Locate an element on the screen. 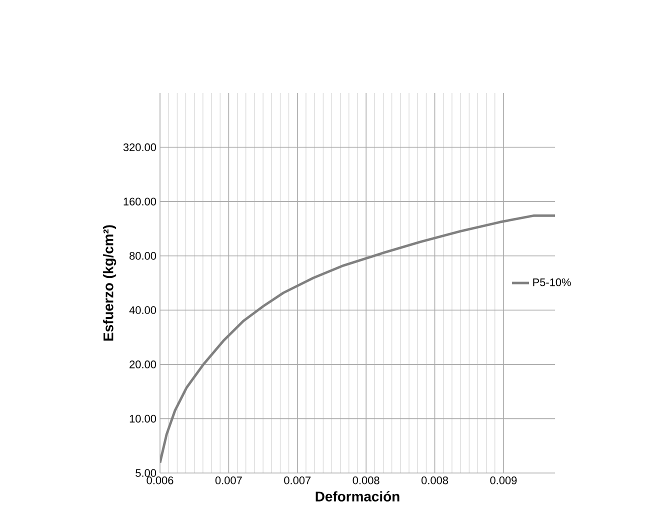 The height and width of the screenshot is (505, 656). y-axis-title: Esfuerzo (kg/cm²) is located at coordinates (109, 283).